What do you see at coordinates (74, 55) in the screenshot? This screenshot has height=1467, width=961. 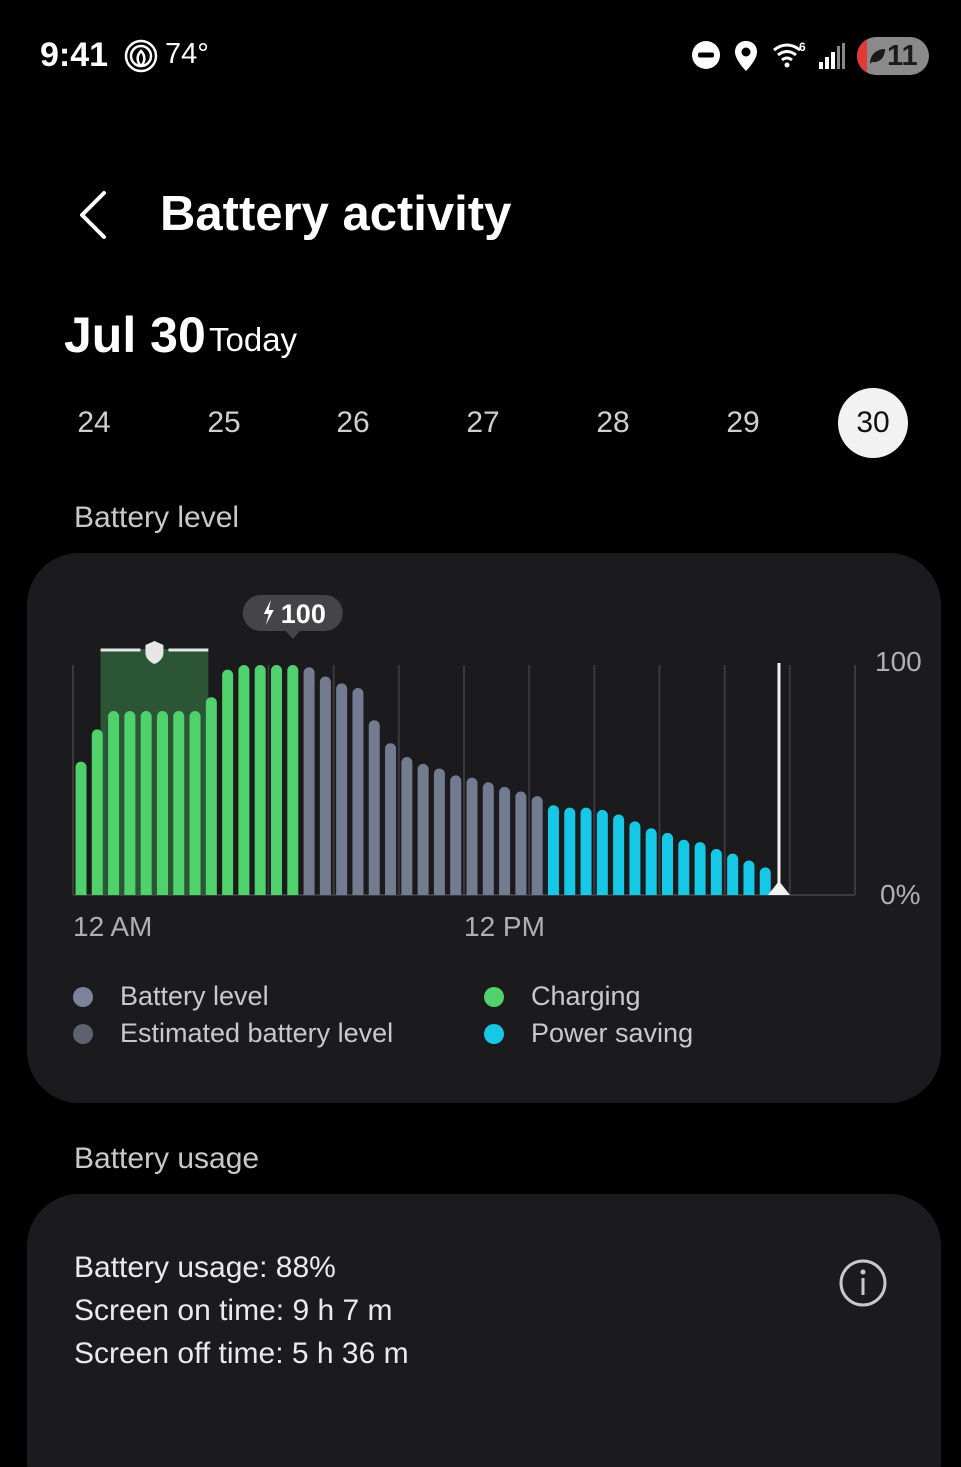 I see `status-time: 9:41` at bounding box center [74, 55].